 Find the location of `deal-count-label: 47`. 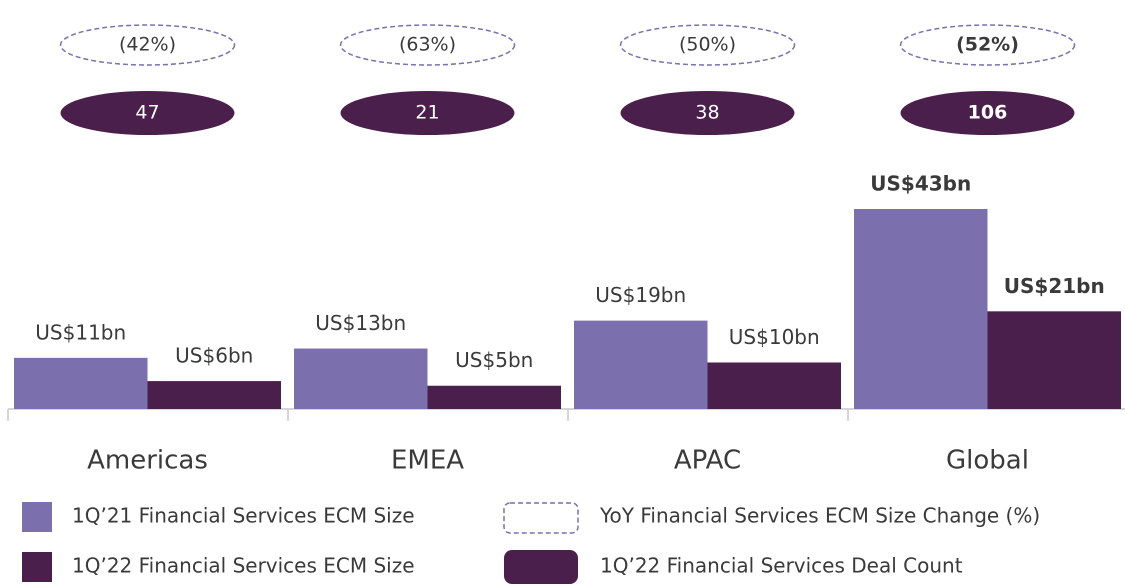

deal-count-label: 47 is located at coordinates (147, 113).